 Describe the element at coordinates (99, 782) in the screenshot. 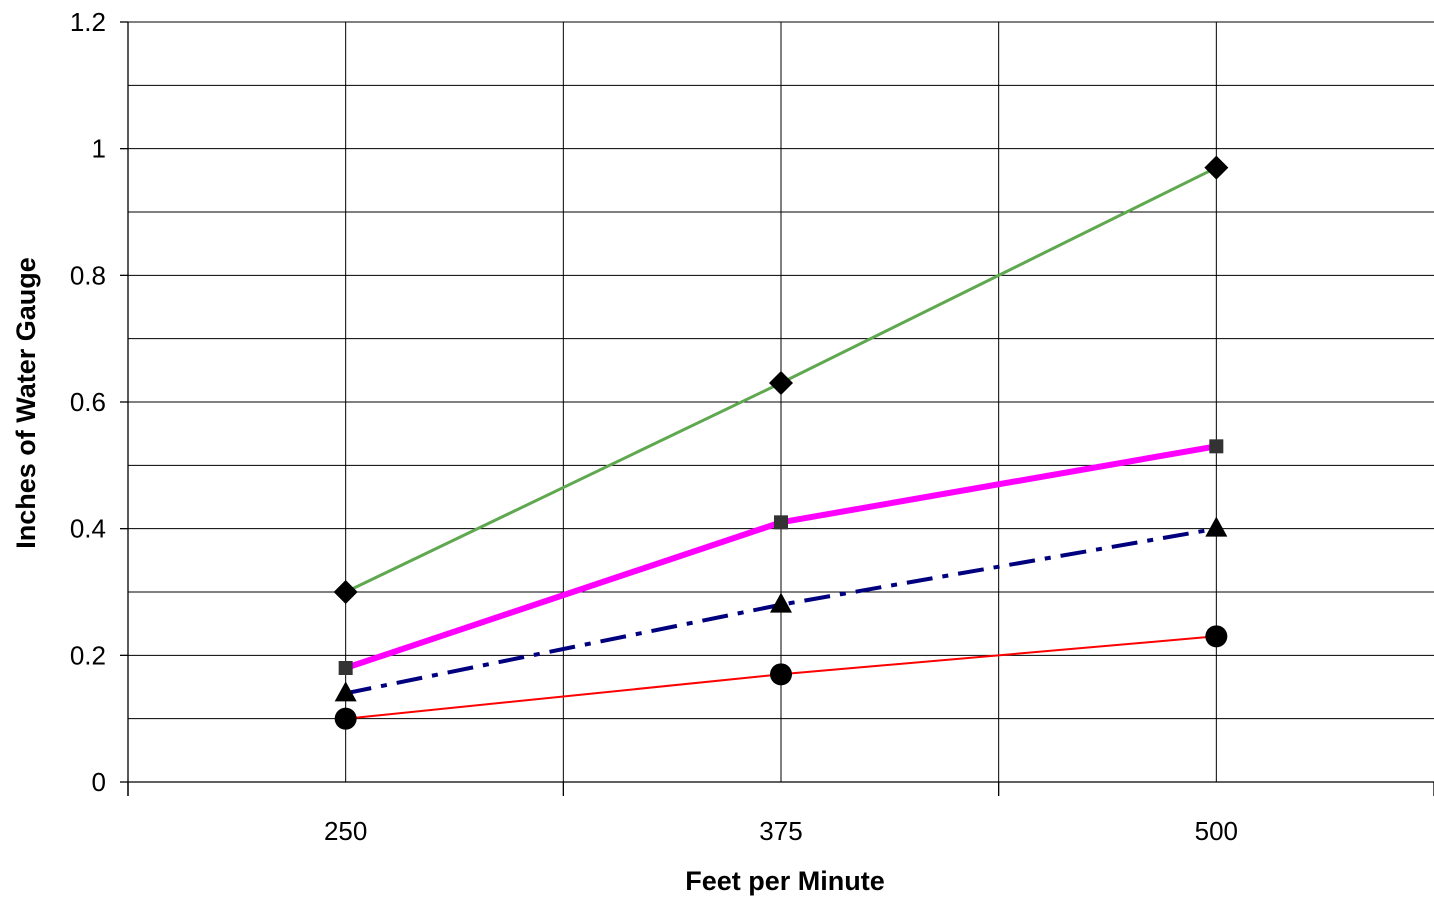

I see `y-tick-label: 0` at that location.